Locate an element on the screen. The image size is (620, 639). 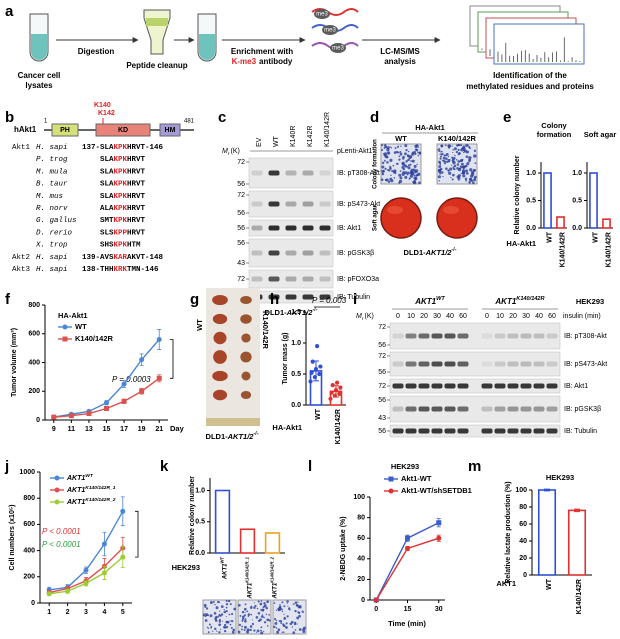
x-tick-label-part: K140/142R_2 is located at coordinates (271, 569).